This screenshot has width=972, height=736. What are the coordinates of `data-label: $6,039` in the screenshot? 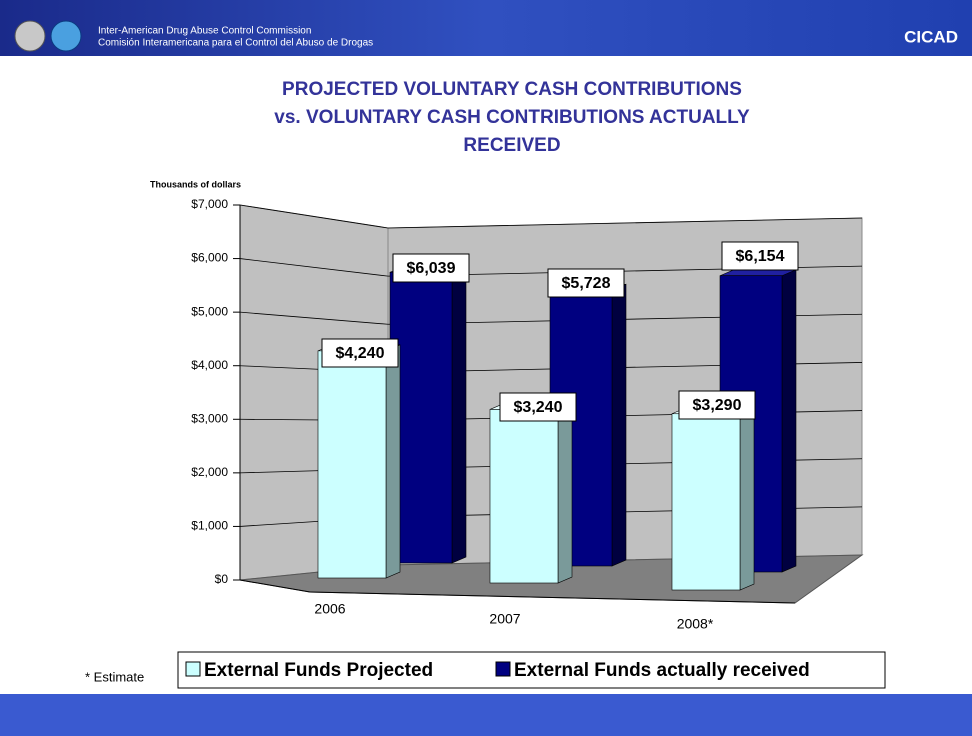 It's located at (431, 268).